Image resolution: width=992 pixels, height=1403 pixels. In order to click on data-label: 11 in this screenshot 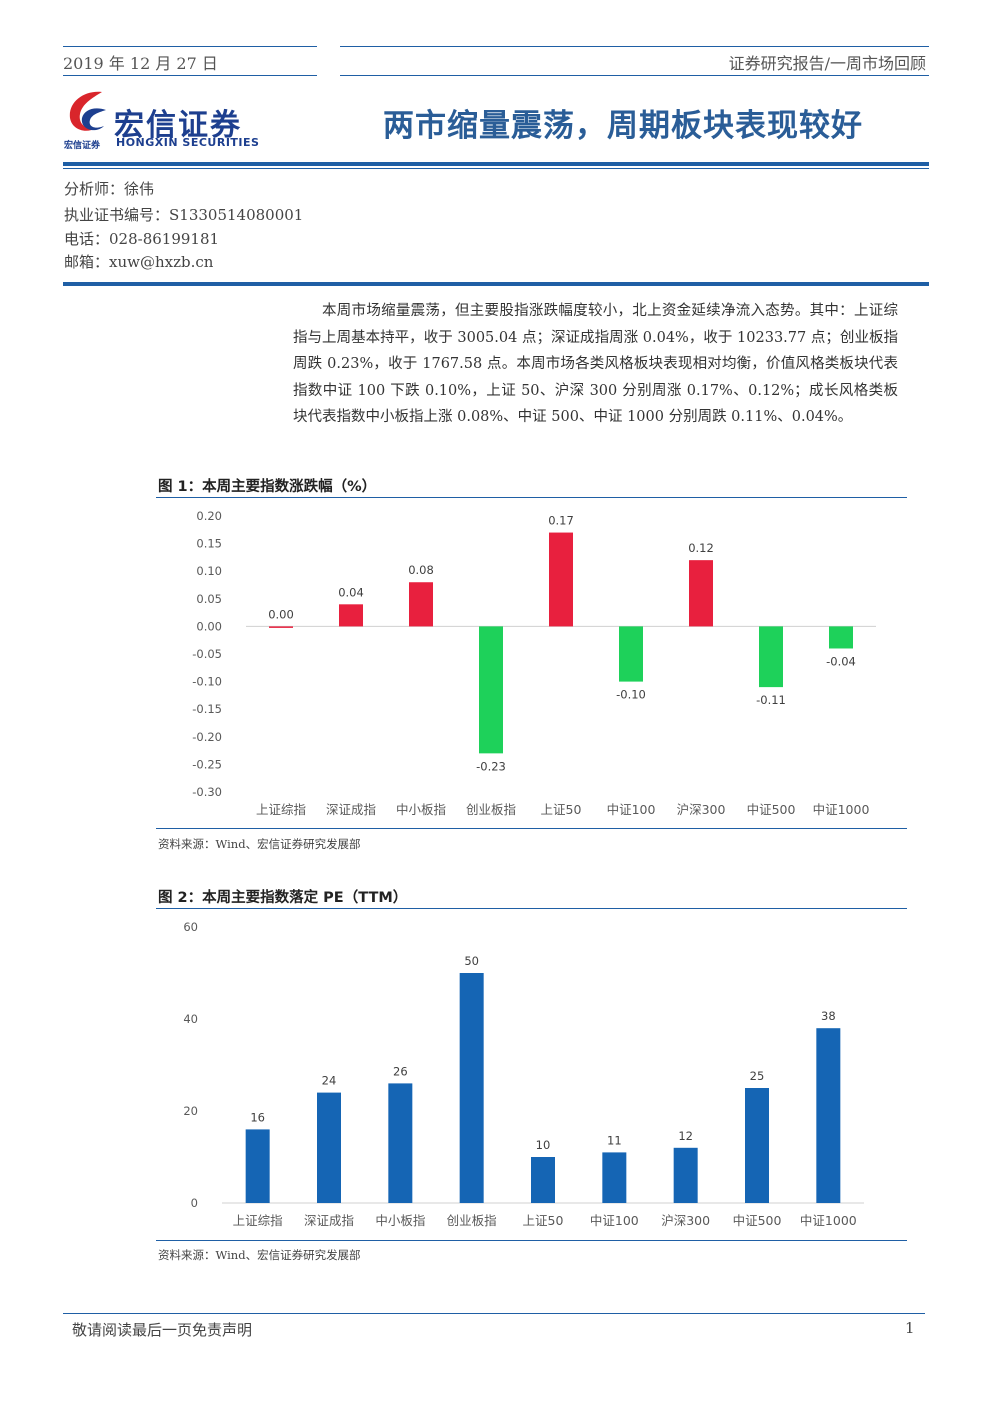, I will do `click(614, 1140)`.